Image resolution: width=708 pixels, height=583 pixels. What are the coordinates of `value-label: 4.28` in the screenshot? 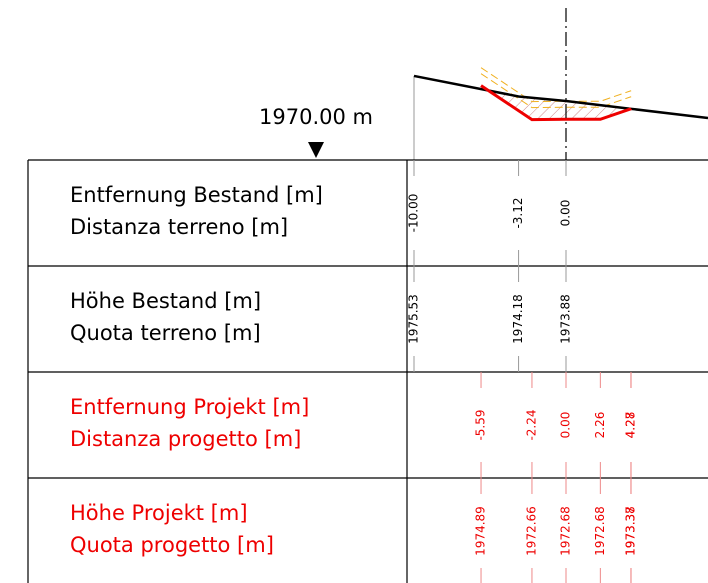 It's located at (631, 425).